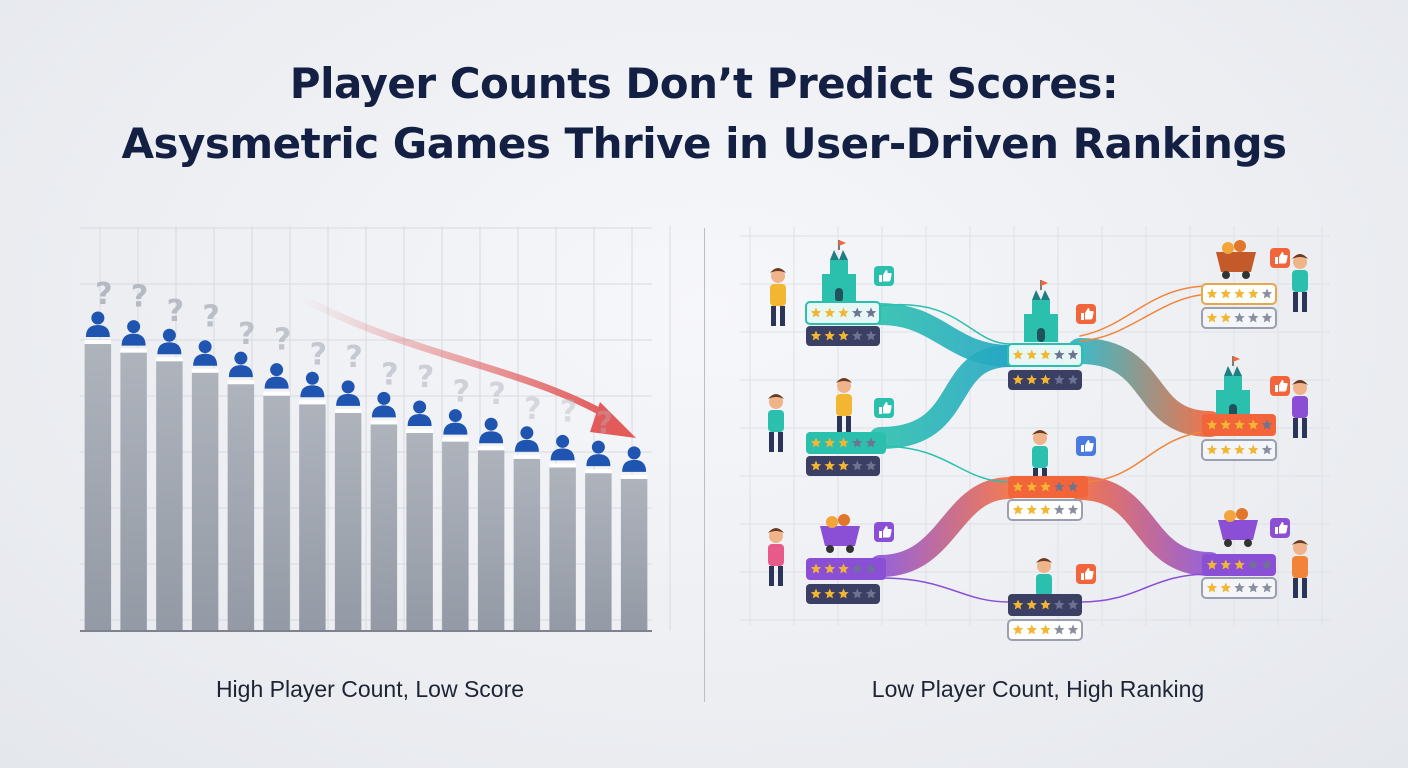 This screenshot has height=768, width=1408. I want to click on castle-icon-left, so click(839, 271).